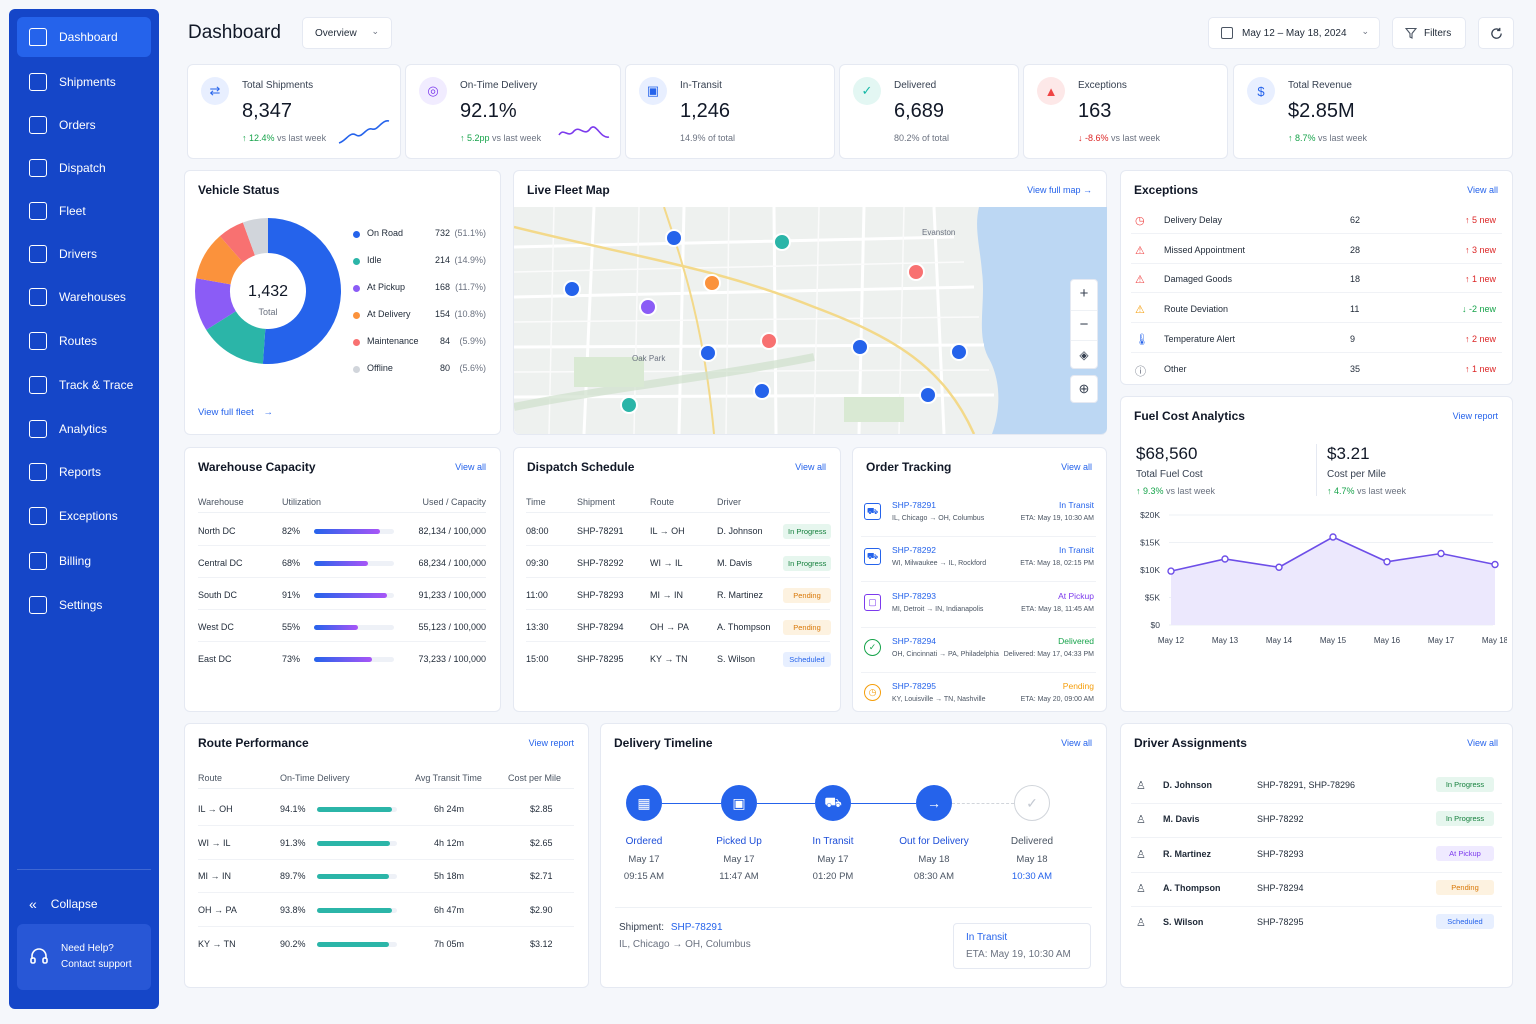  Describe the element at coordinates (84, 605) in the screenshot. I see `sidebar-item-settings: Settings` at that location.